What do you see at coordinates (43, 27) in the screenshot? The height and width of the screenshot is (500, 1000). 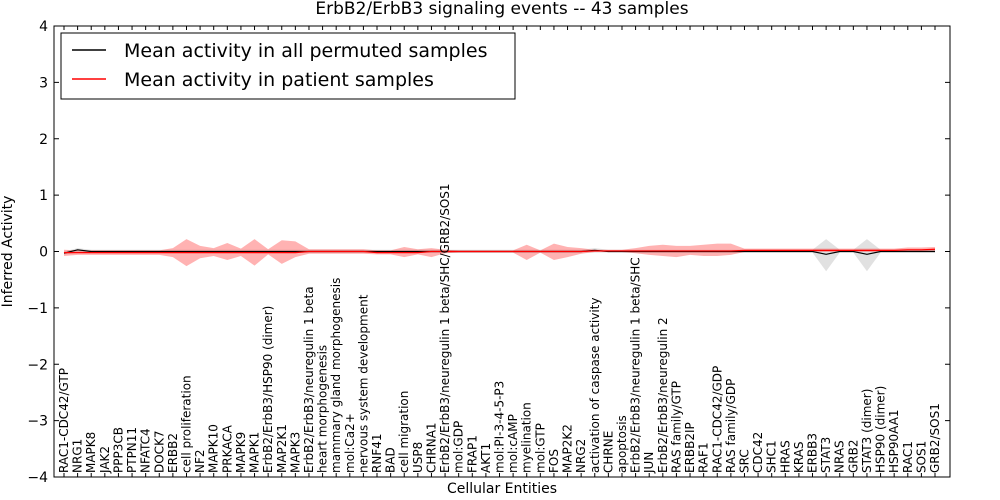 I see `y-tick-label: 4` at bounding box center [43, 27].